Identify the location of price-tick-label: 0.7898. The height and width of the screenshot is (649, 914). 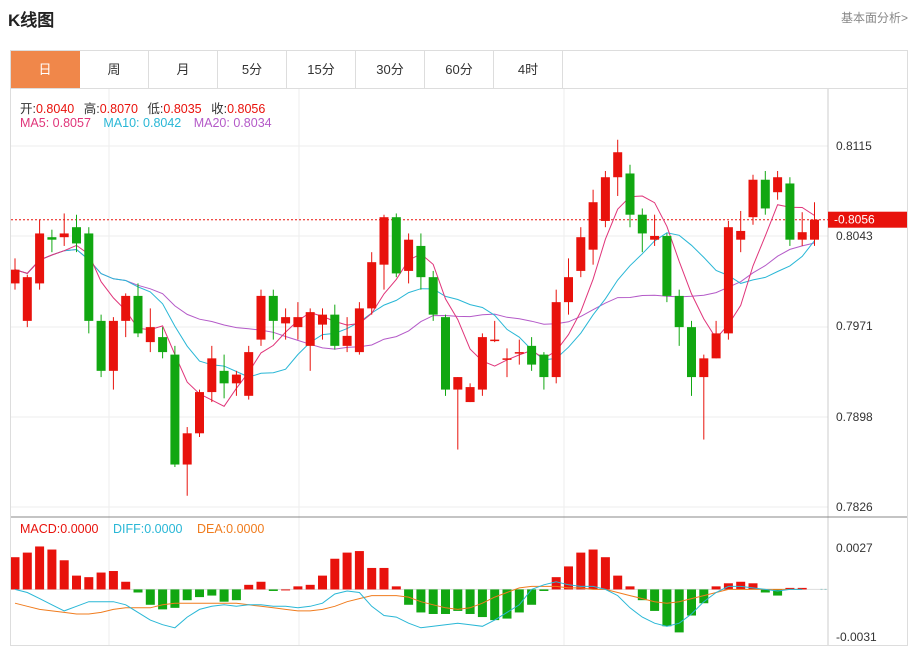
(854, 417).